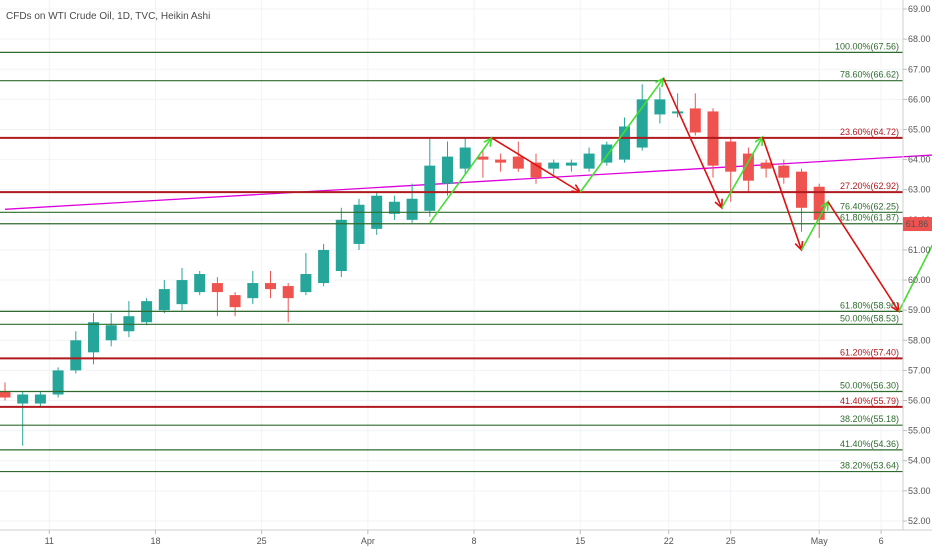  I want to click on last-price-tag-bg, so click(917, 224).